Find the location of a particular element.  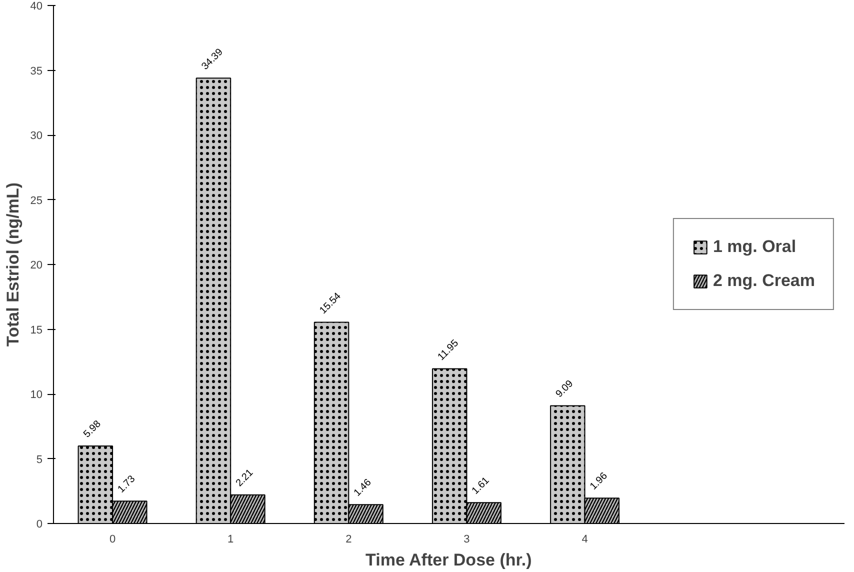

y-tick-label: 40 is located at coordinates (36, 6).